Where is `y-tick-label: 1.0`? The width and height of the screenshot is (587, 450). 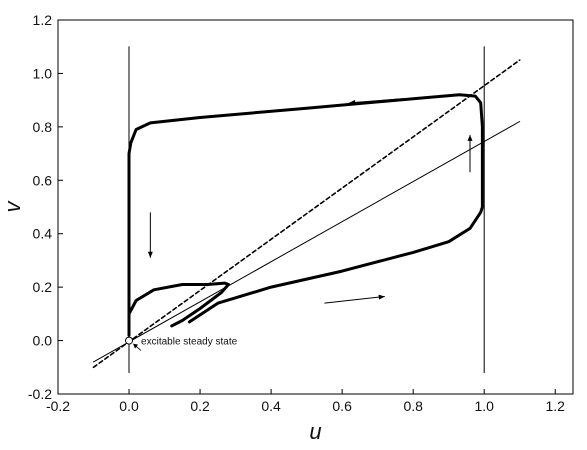
y-tick-label: 1.0 is located at coordinates (43, 73).